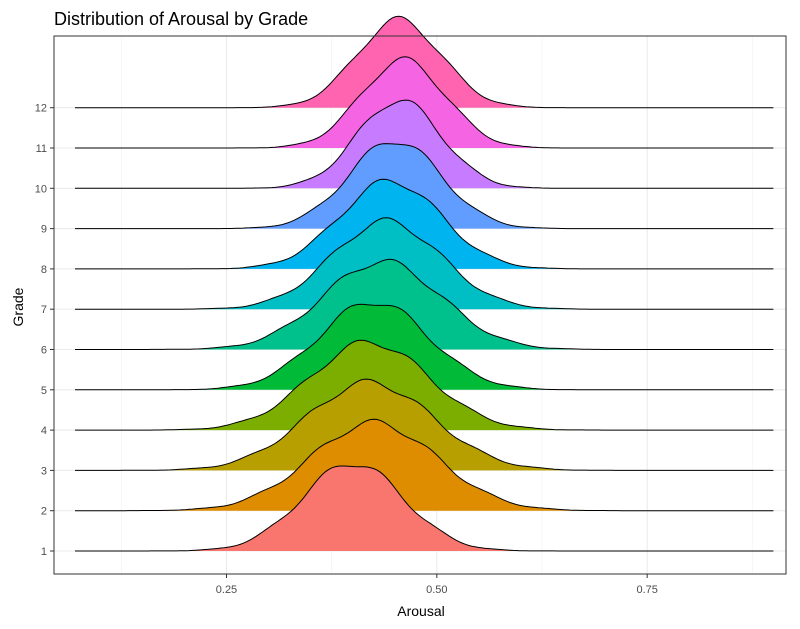 The image size is (800, 629). What do you see at coordinates (226, 590) in the screenshot?
I see `x-tick-label: 0.25` at bounding box center [226, 590].